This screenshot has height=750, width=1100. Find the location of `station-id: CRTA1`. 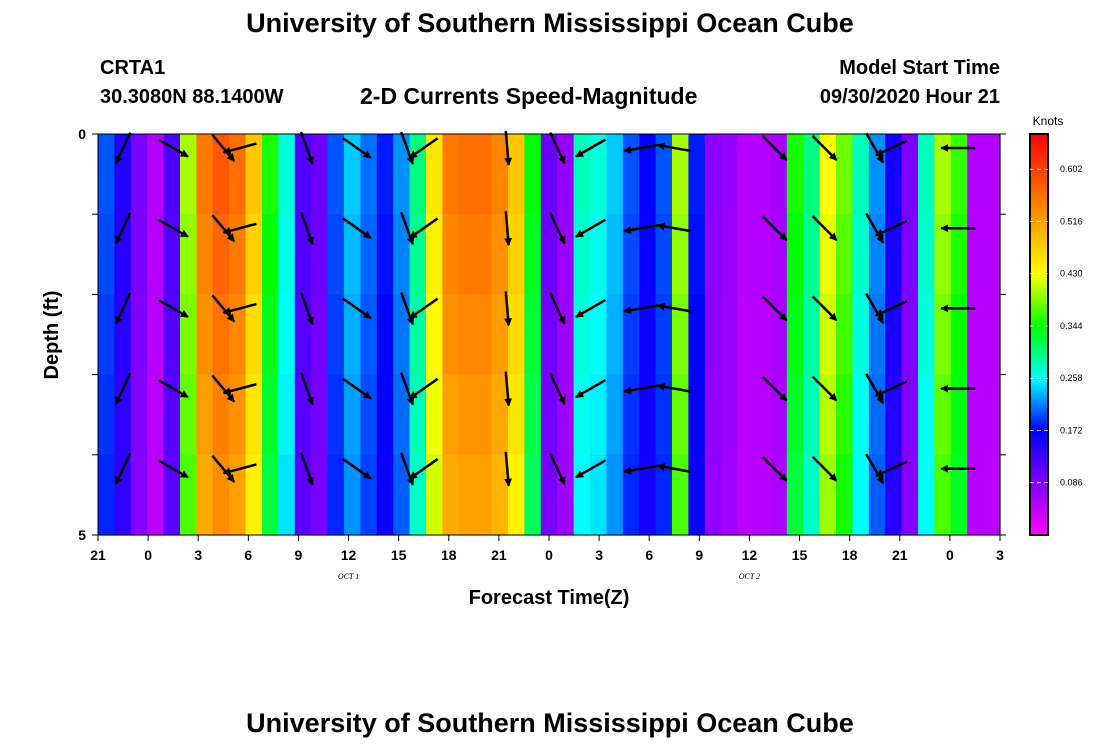

station-id: CRTA1 is located at coordinates (133, 68).